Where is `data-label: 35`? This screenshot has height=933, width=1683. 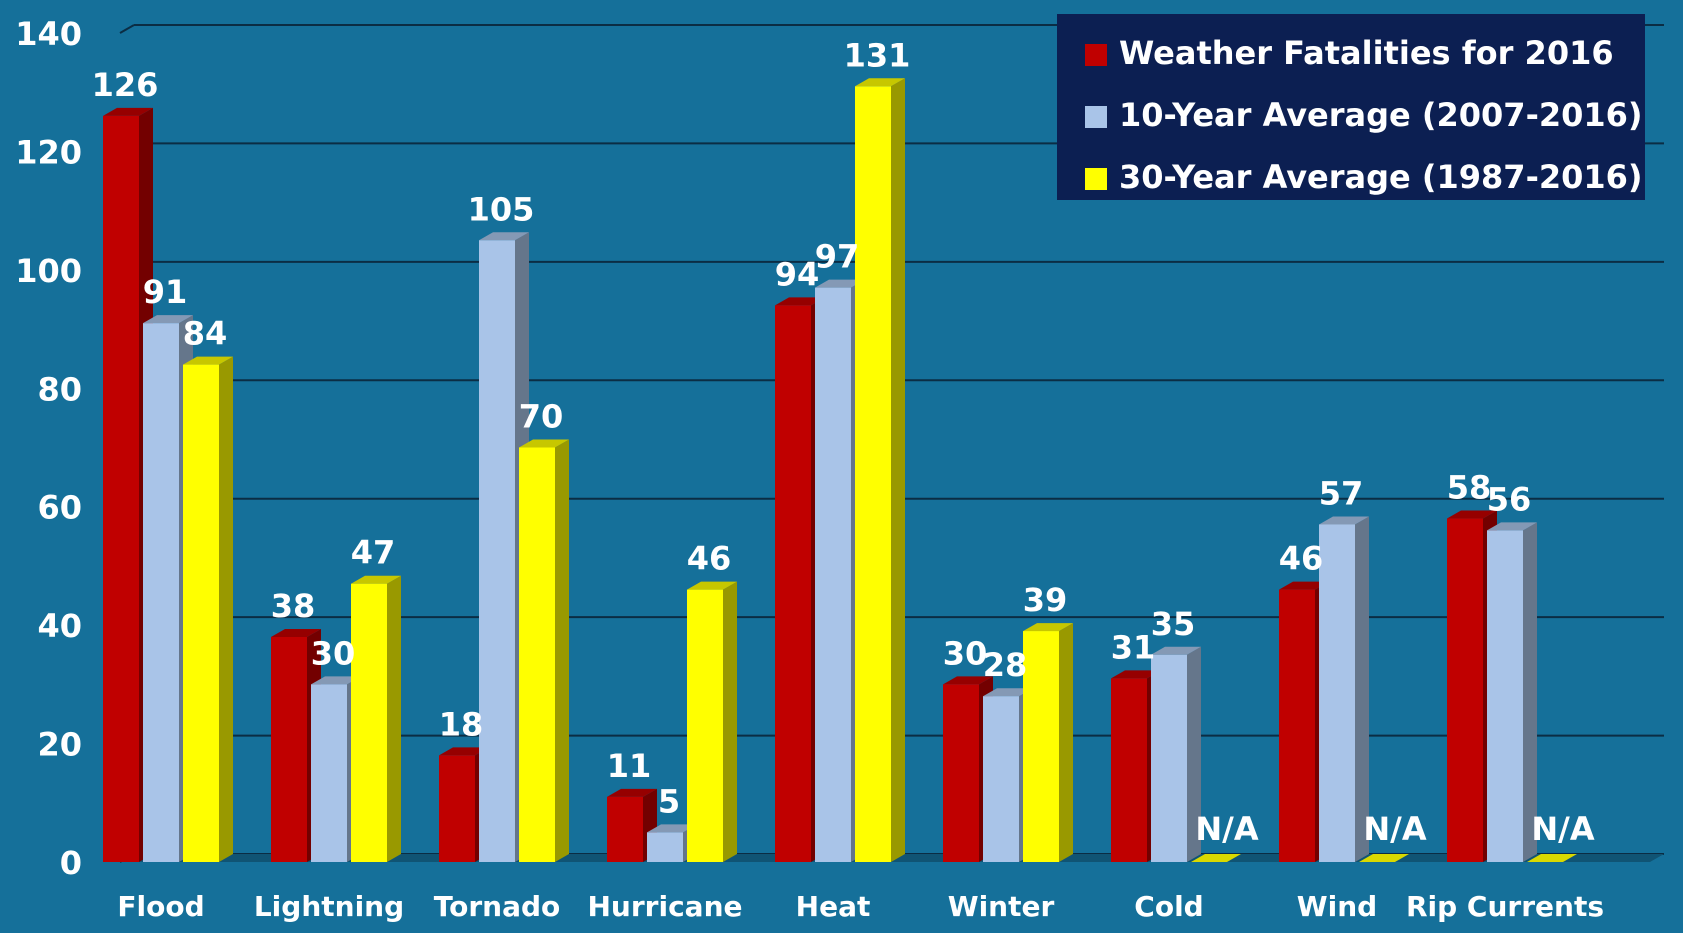
data-label: 35 is located at coordinates (1173, 624).